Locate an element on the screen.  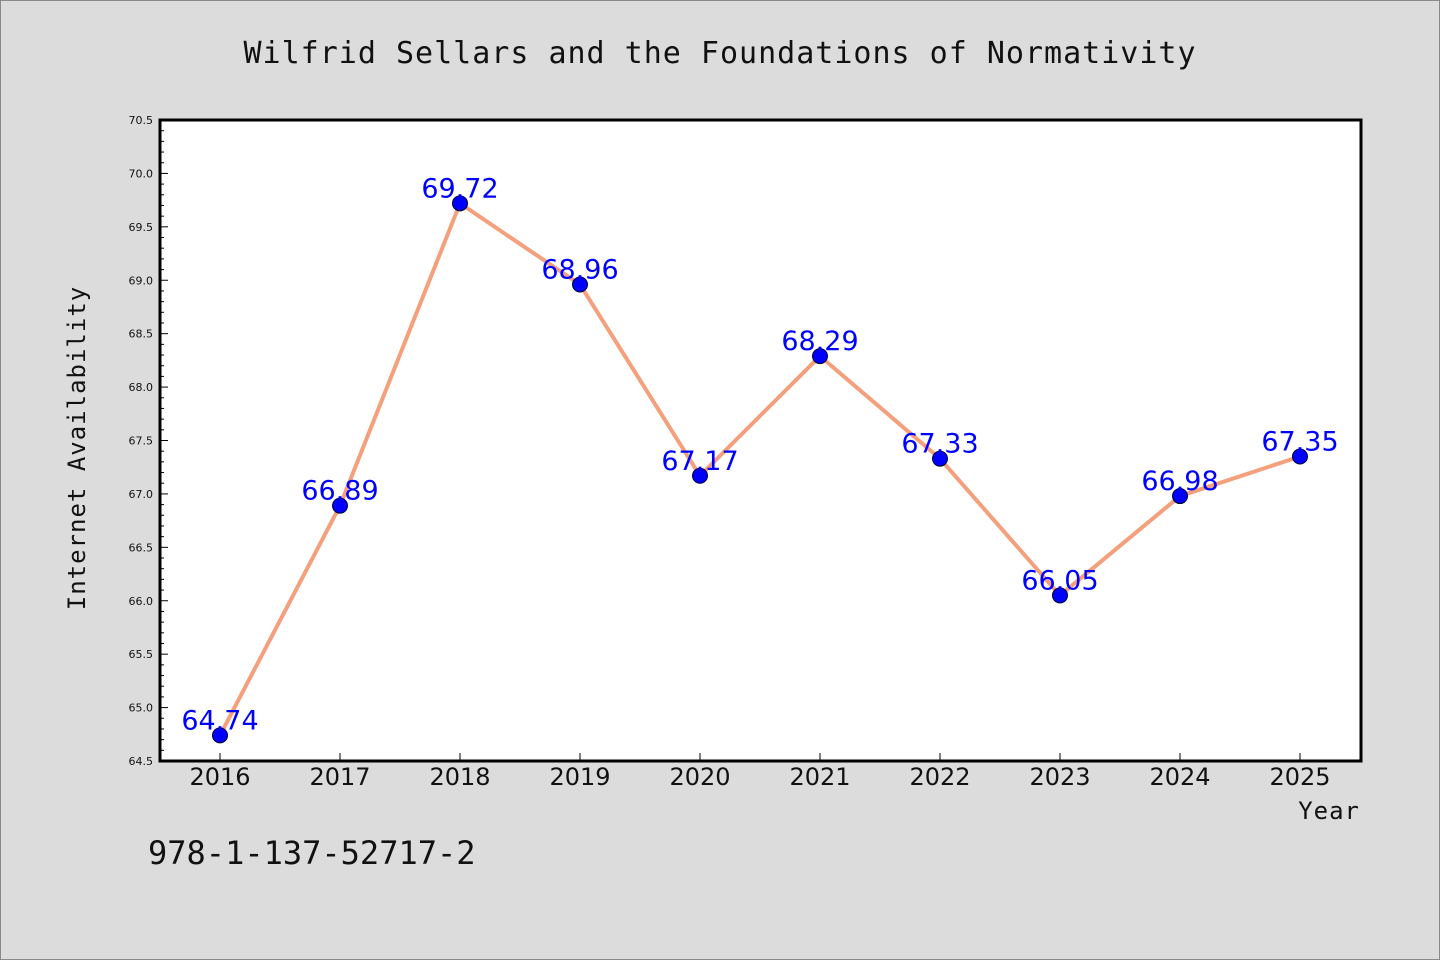
data-label: 66.98 is located at coordinates (1179, 481).